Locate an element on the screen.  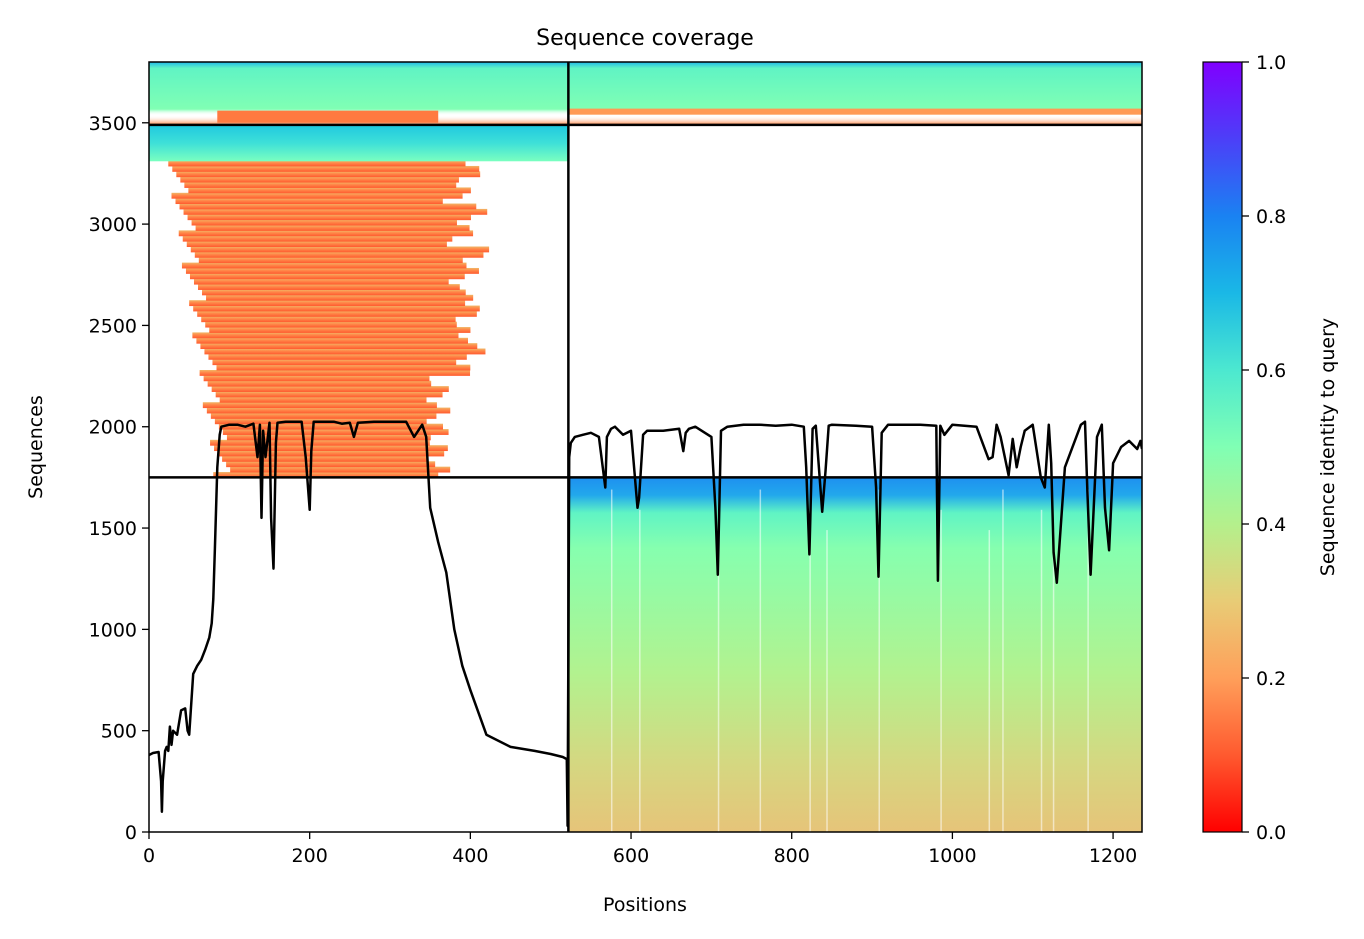
x-tick-label: 200 is located at coordinates (310, 856).